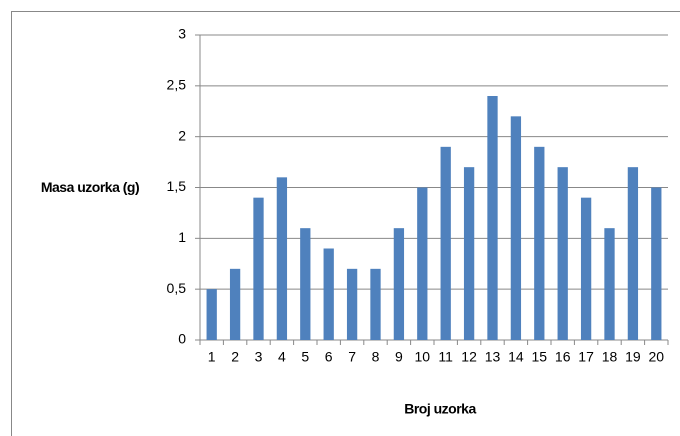 The height and width of the screenshot is (436, 680). What do you see at coordinates (182, 34) in the screenshot?
I see `y-tick-label: 3` at bounding box center [182, 34].